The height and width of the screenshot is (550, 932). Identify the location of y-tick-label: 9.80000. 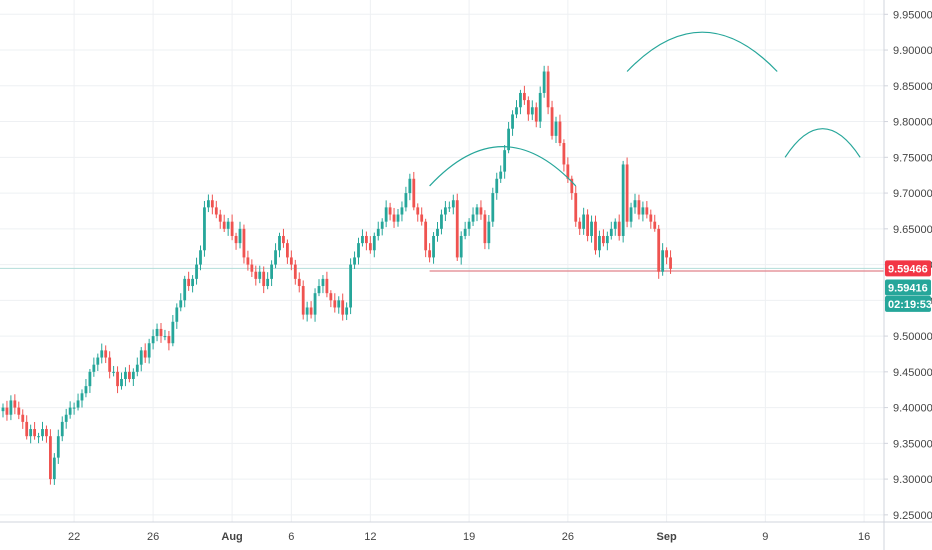
(912, 123).